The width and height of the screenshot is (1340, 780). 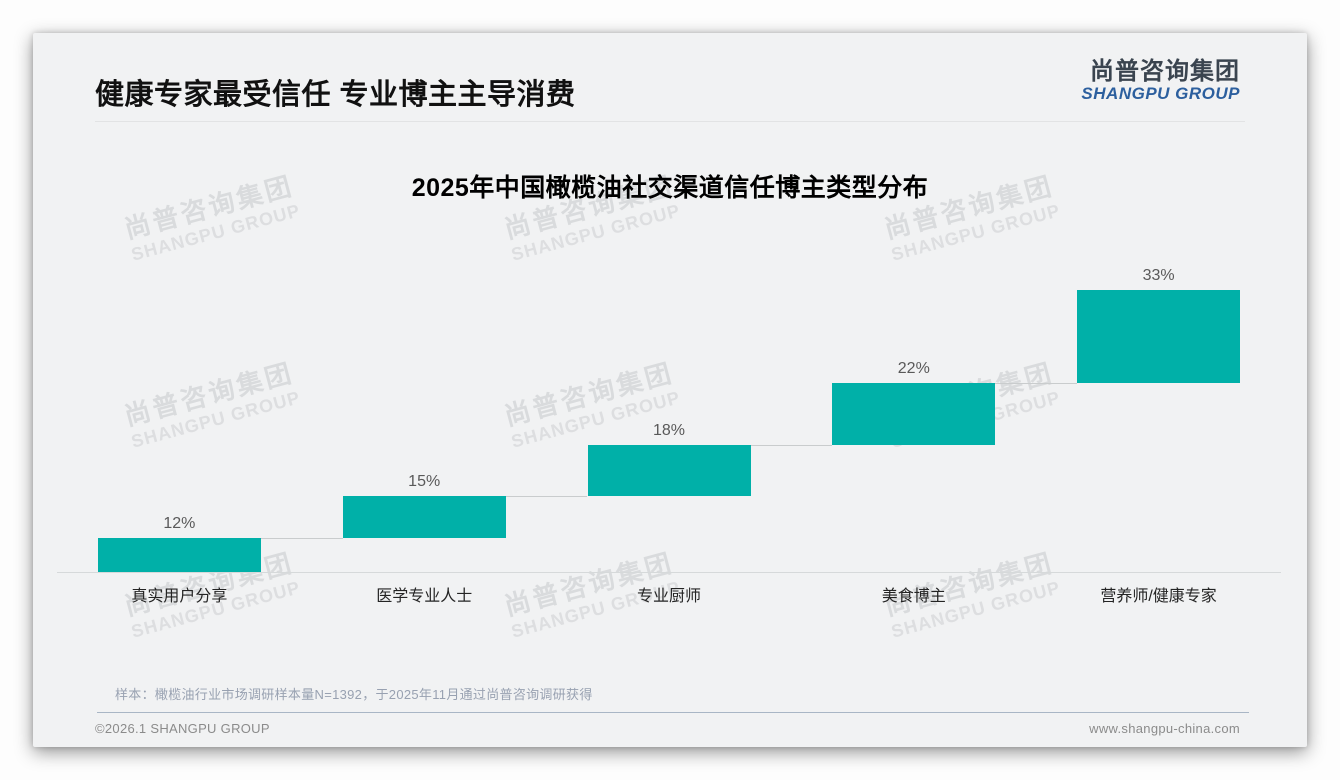 I want to click on page-title: 健康专家最受信任 专业博主主导消费, so click(x=335, y=95).